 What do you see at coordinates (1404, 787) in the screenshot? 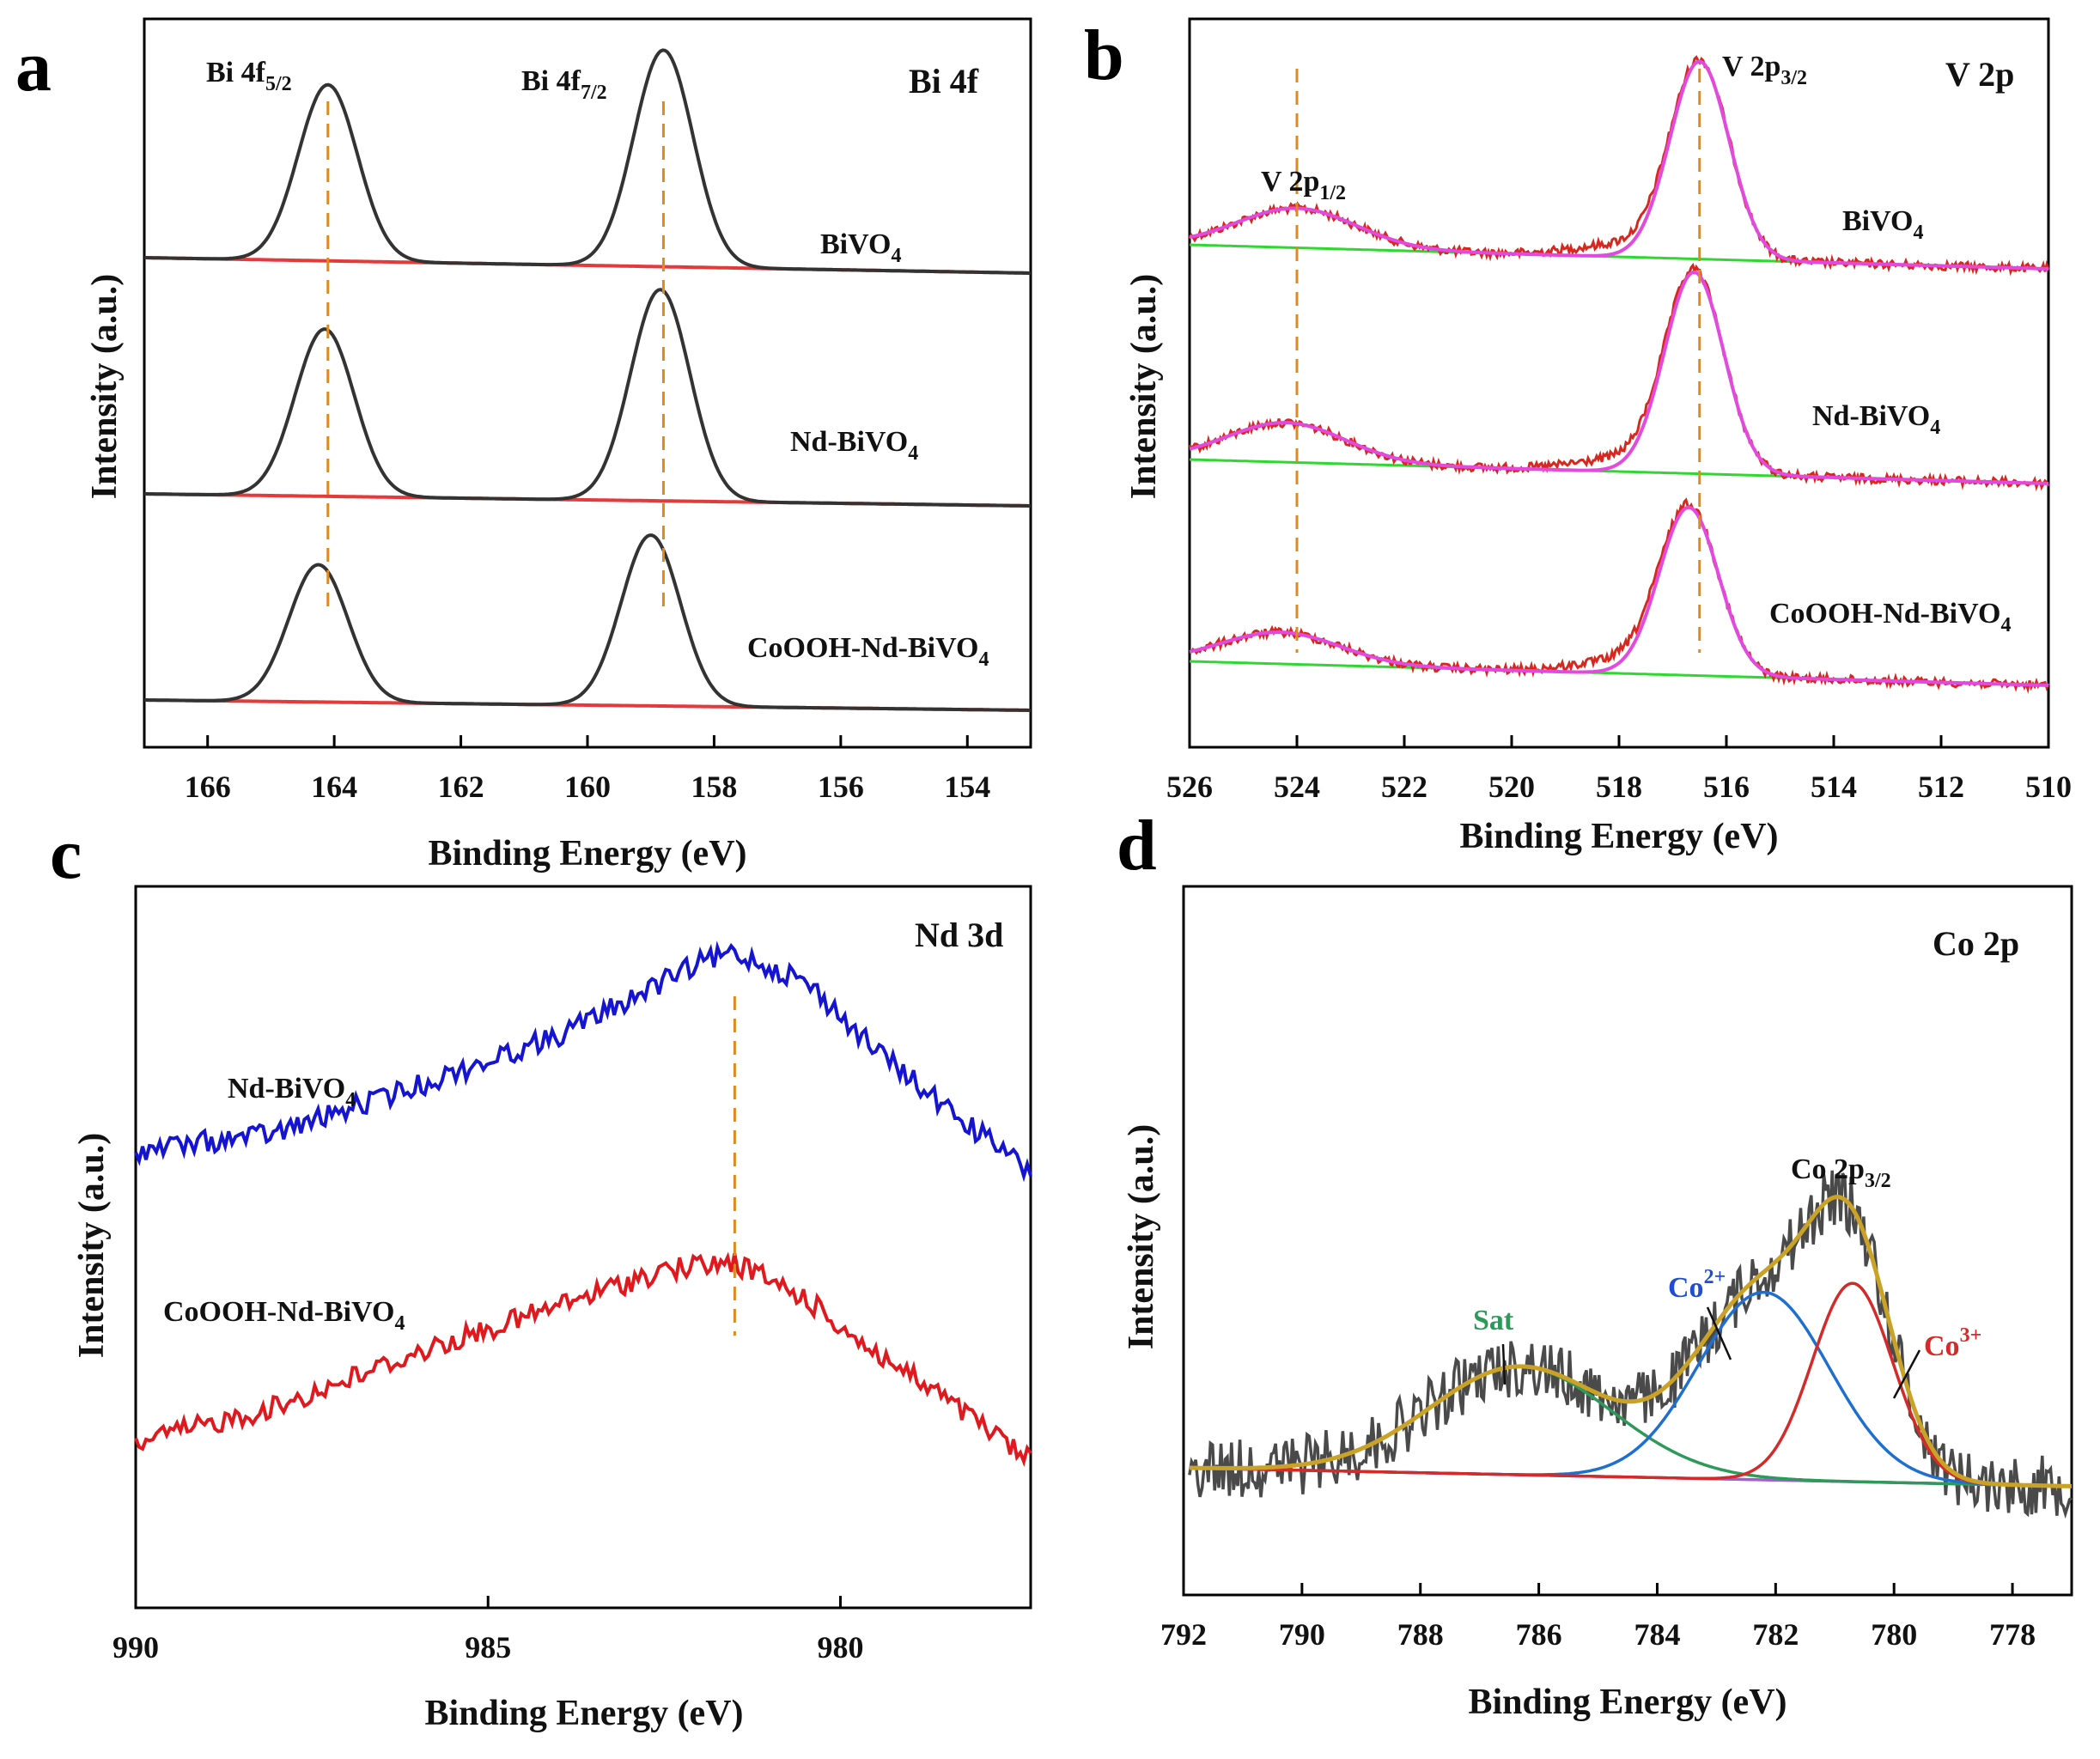
I see `panel-b-x-tick-label: 522` at bounding box center [1404, 787].